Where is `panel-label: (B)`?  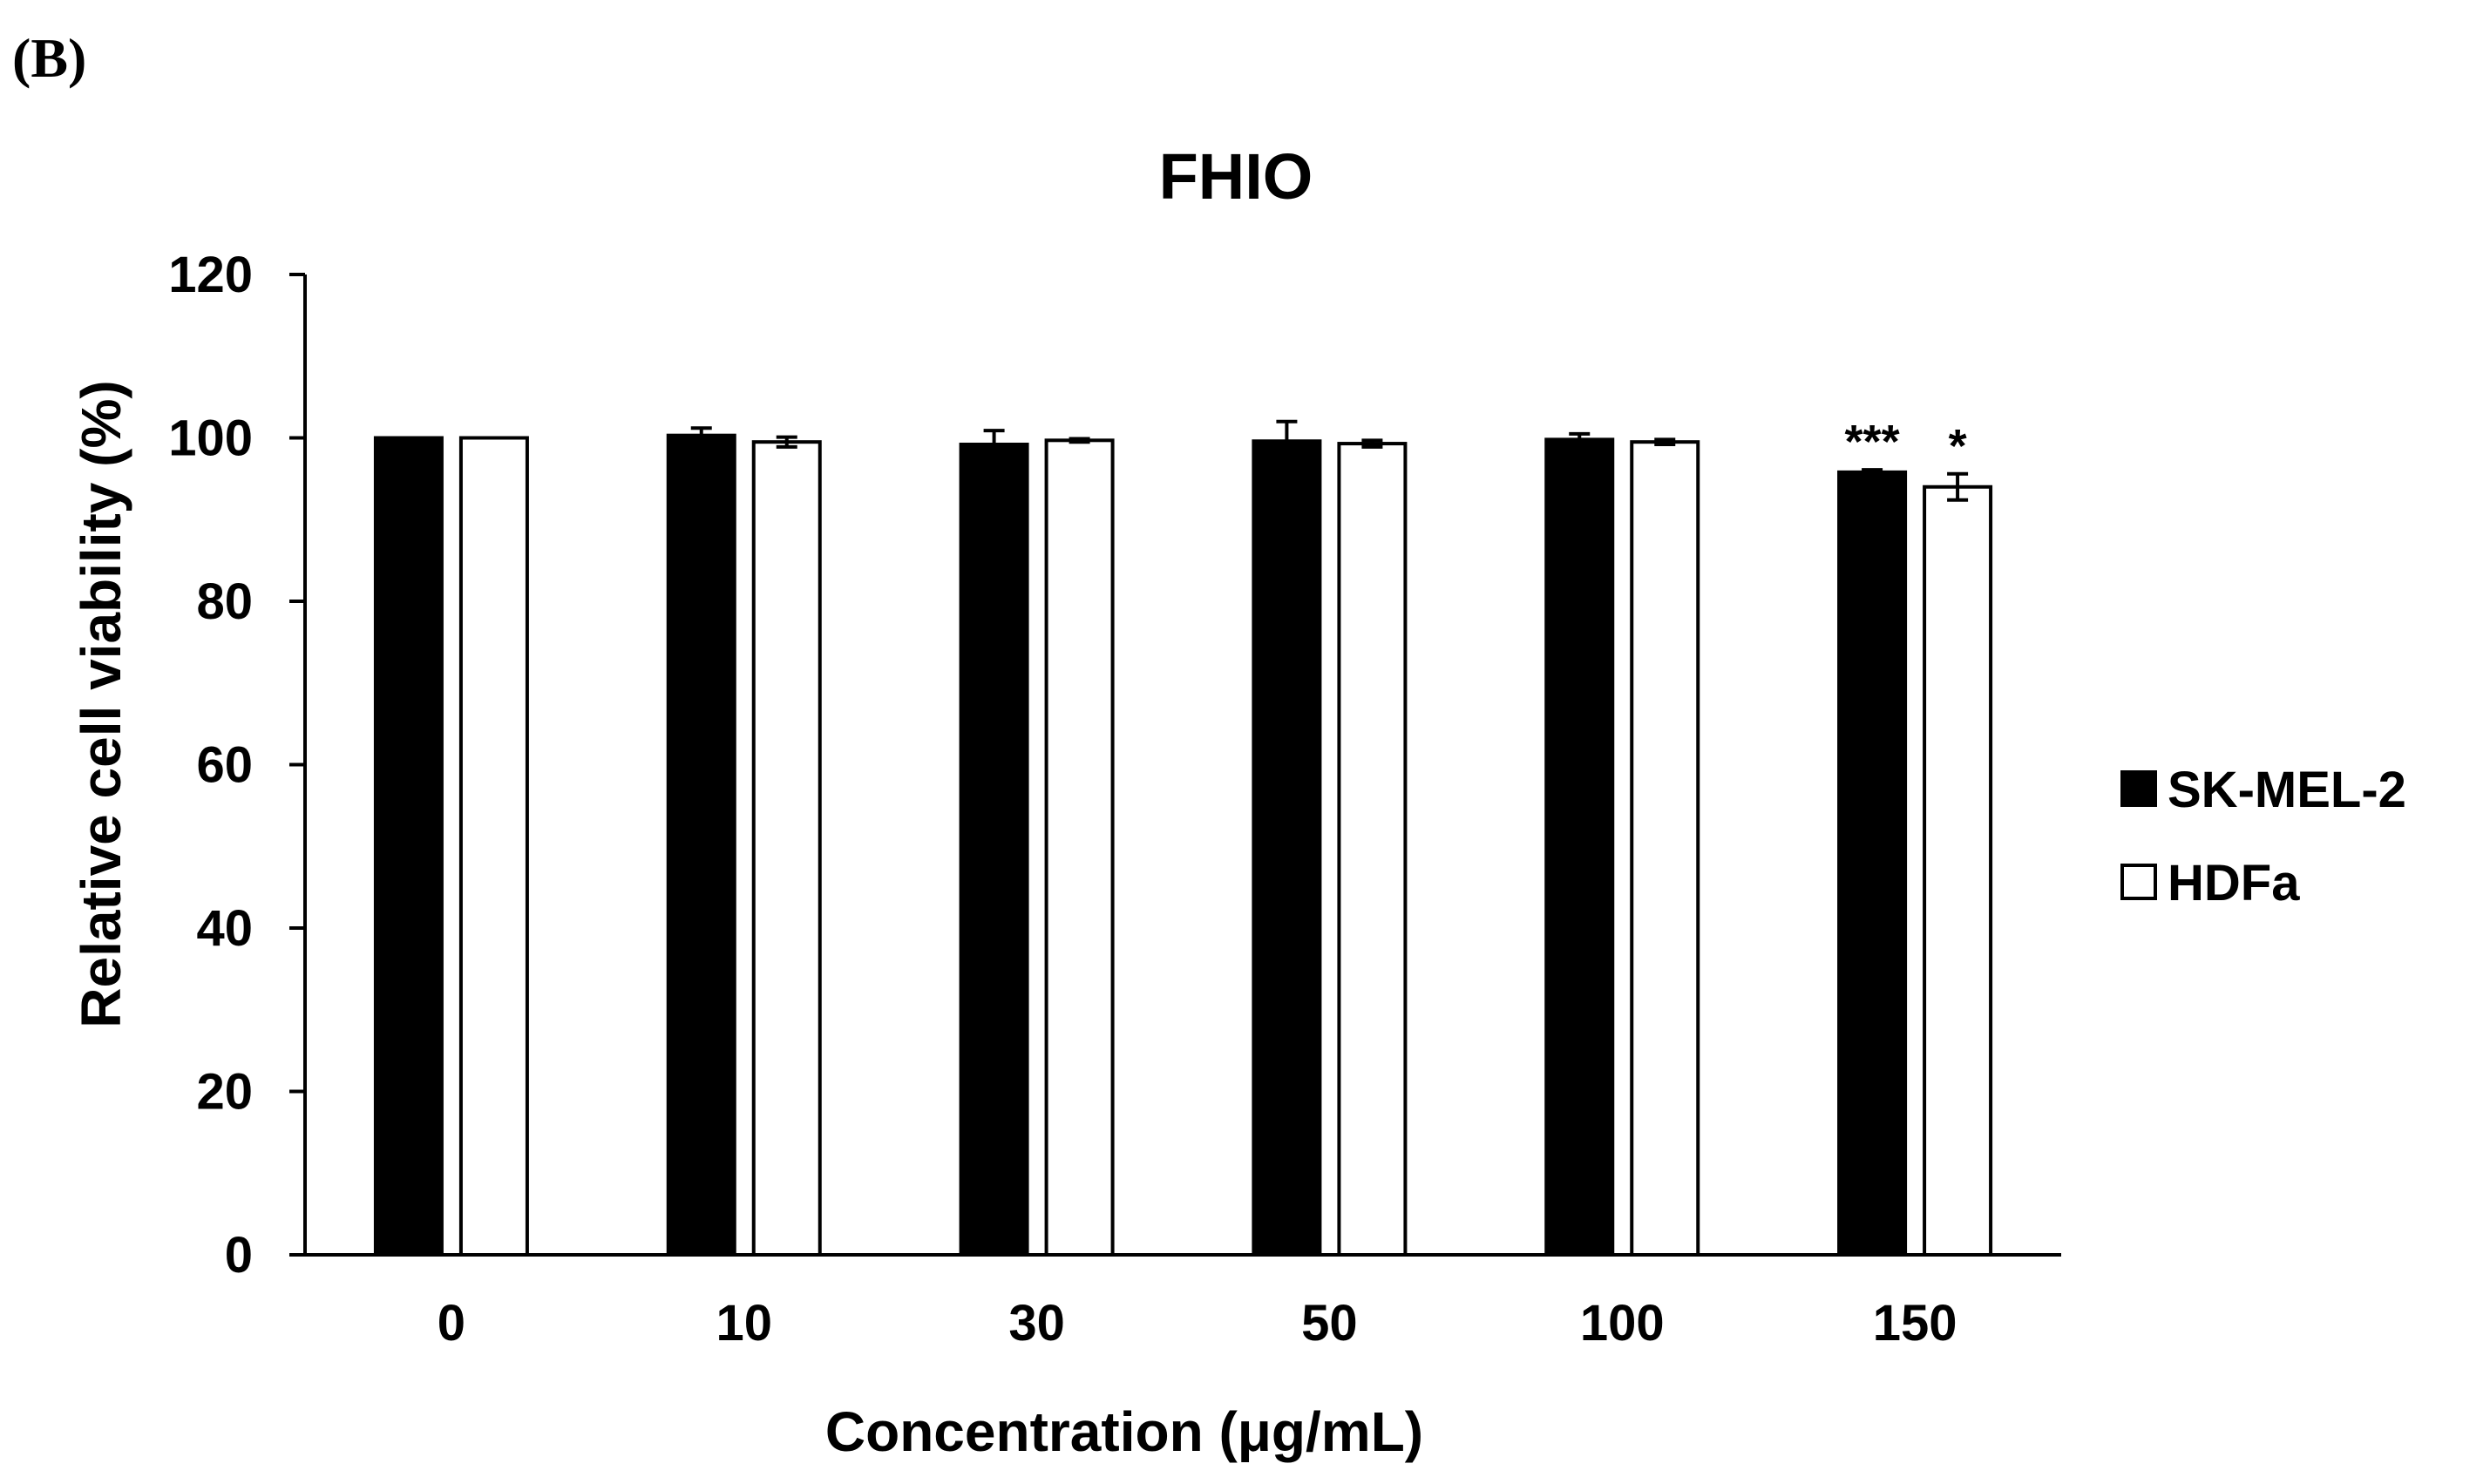 panel-label: (B) is located at coordinates (49, 58).